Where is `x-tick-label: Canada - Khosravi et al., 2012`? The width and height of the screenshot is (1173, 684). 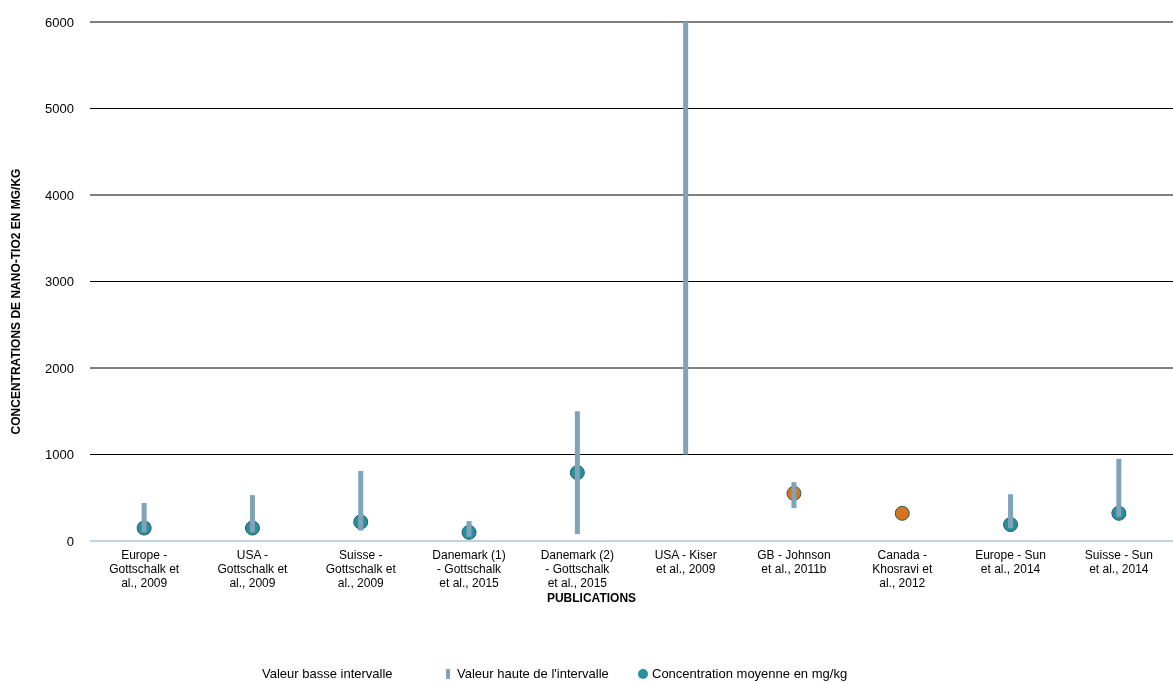
x-tick-label: Canada - Khosravi et al., 2012 is located at coordinates (902, 569).